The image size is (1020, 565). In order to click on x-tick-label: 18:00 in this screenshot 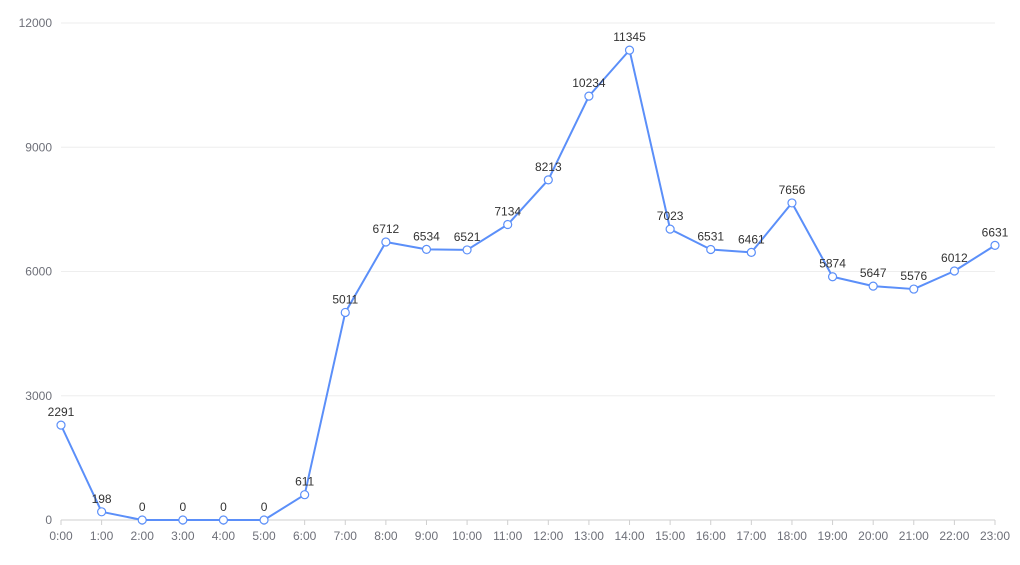, I will do `click(792, 536)`.